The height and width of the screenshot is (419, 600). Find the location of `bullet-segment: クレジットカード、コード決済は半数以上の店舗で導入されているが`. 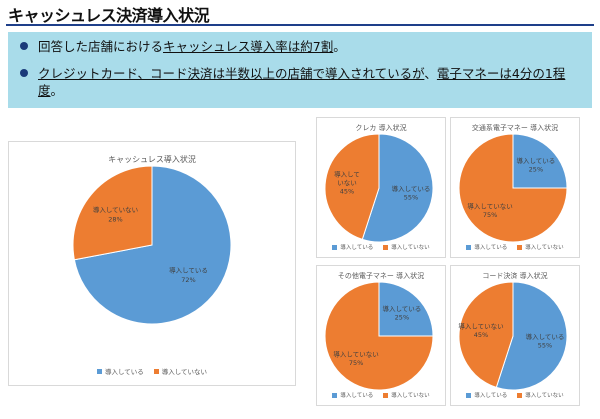

bullet-segment: クレジットカード、コード決済は半数以上の店舗で導入されているが is located at coordinates (231, 73).